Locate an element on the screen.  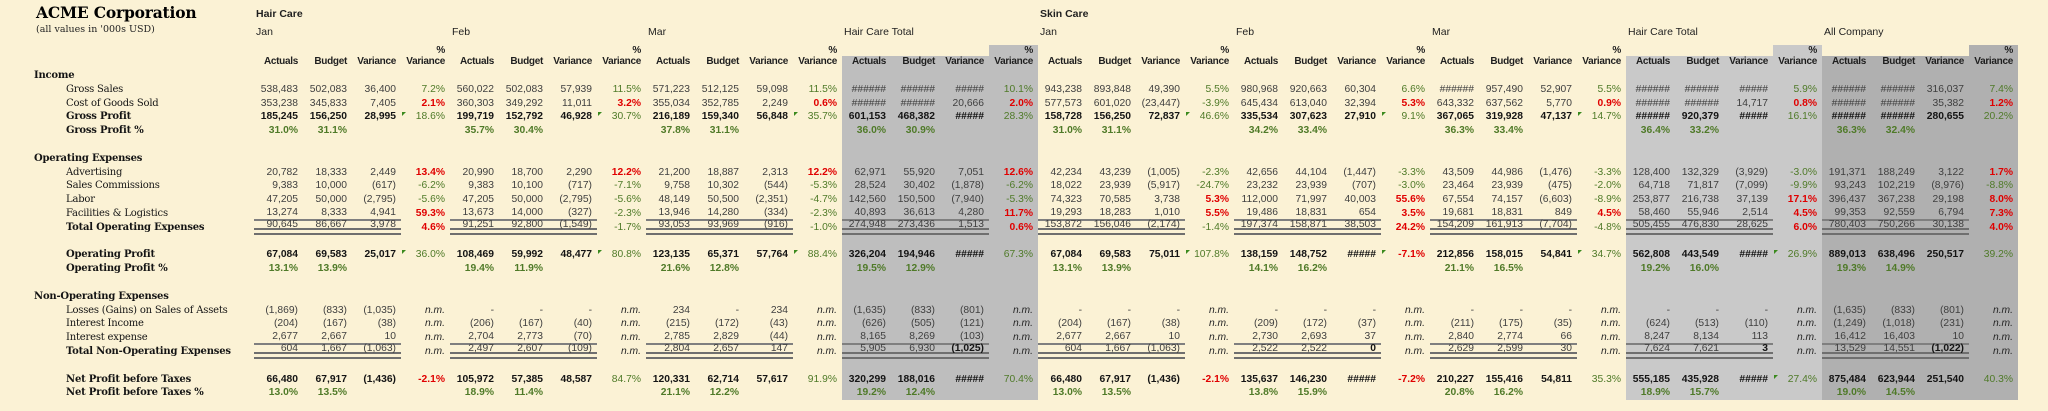
row-label: Gross Profit is located at coordinates (98, 117).